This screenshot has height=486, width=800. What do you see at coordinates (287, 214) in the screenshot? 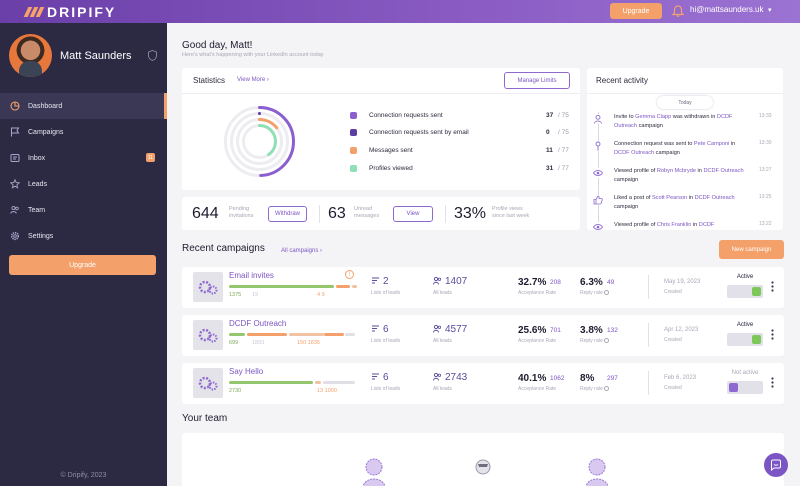
I see `withdraw-button: Withdraw` at bounding box center [287, 214].